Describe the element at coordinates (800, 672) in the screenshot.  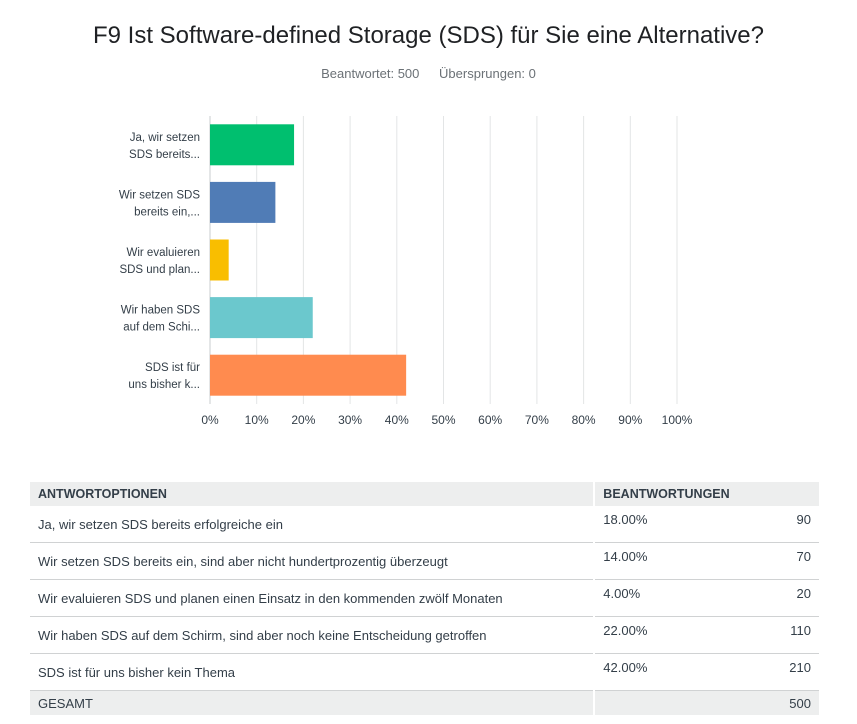
I see `row-count: 210` at that location.